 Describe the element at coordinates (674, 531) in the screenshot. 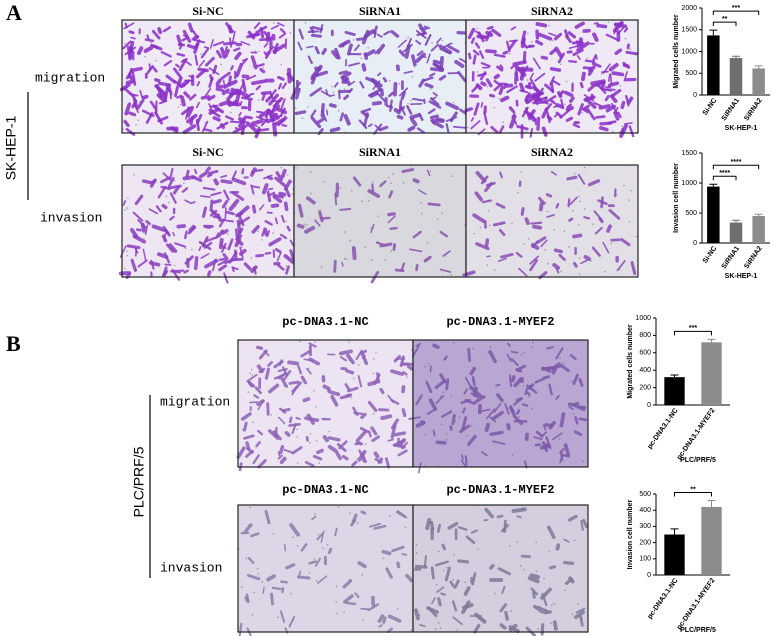

I see `error-bar` at that location.